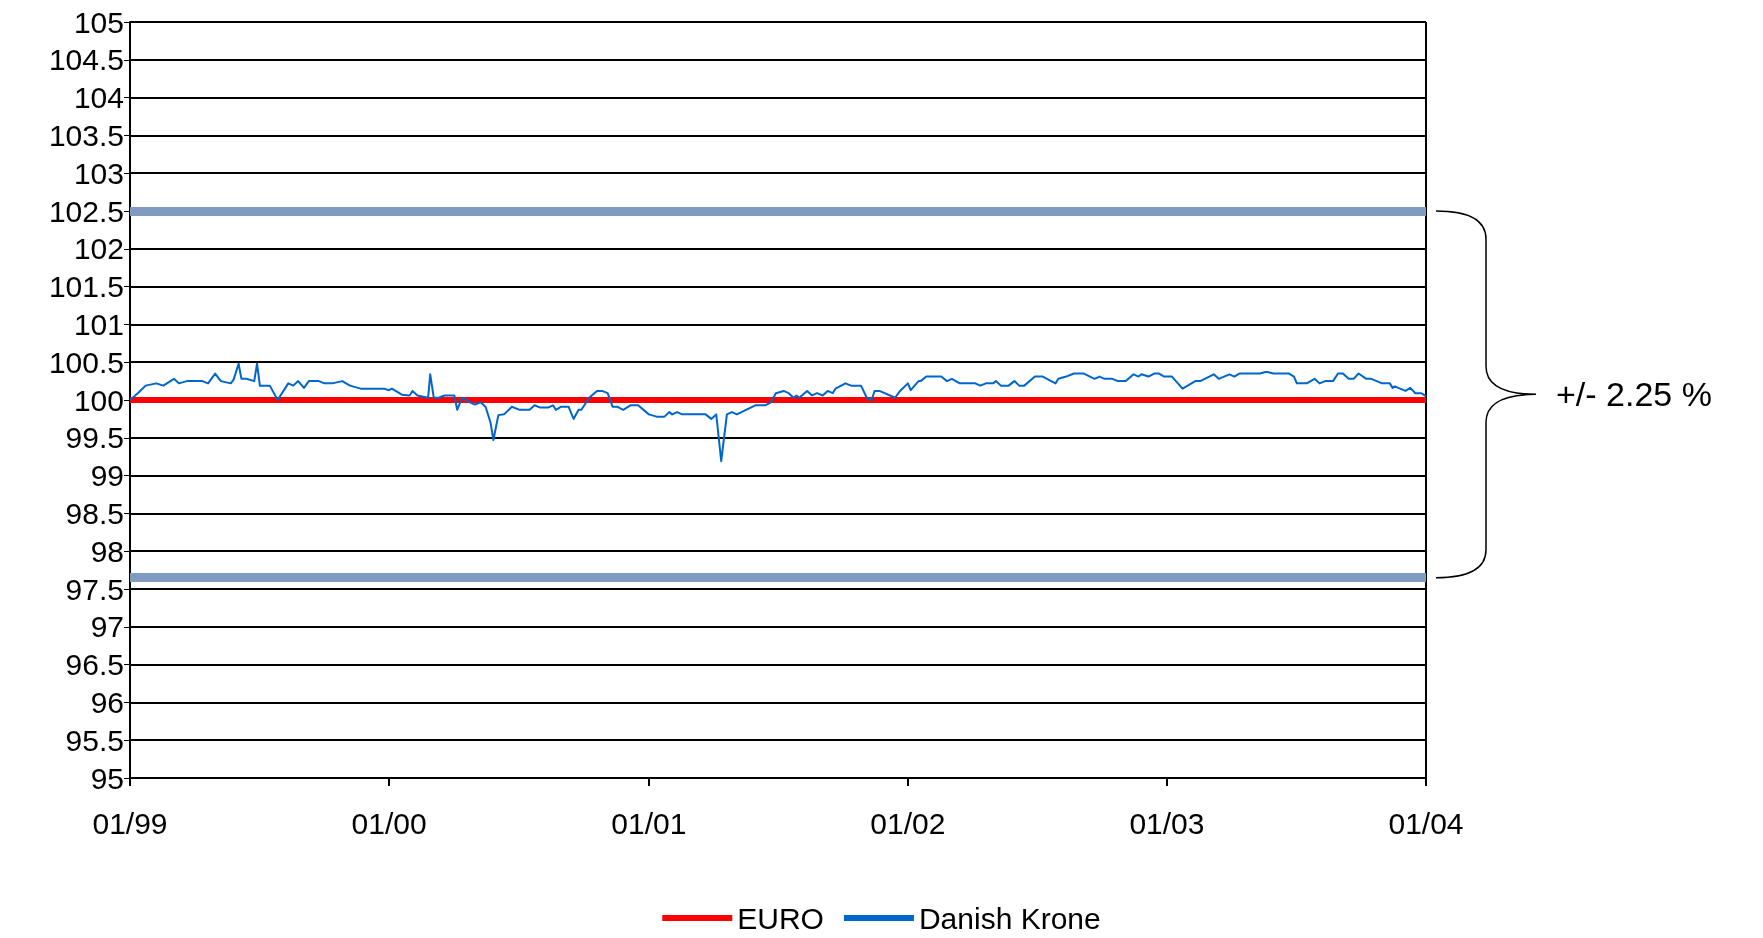  I want to click on y-tick-label: 100, so click(98, 400).